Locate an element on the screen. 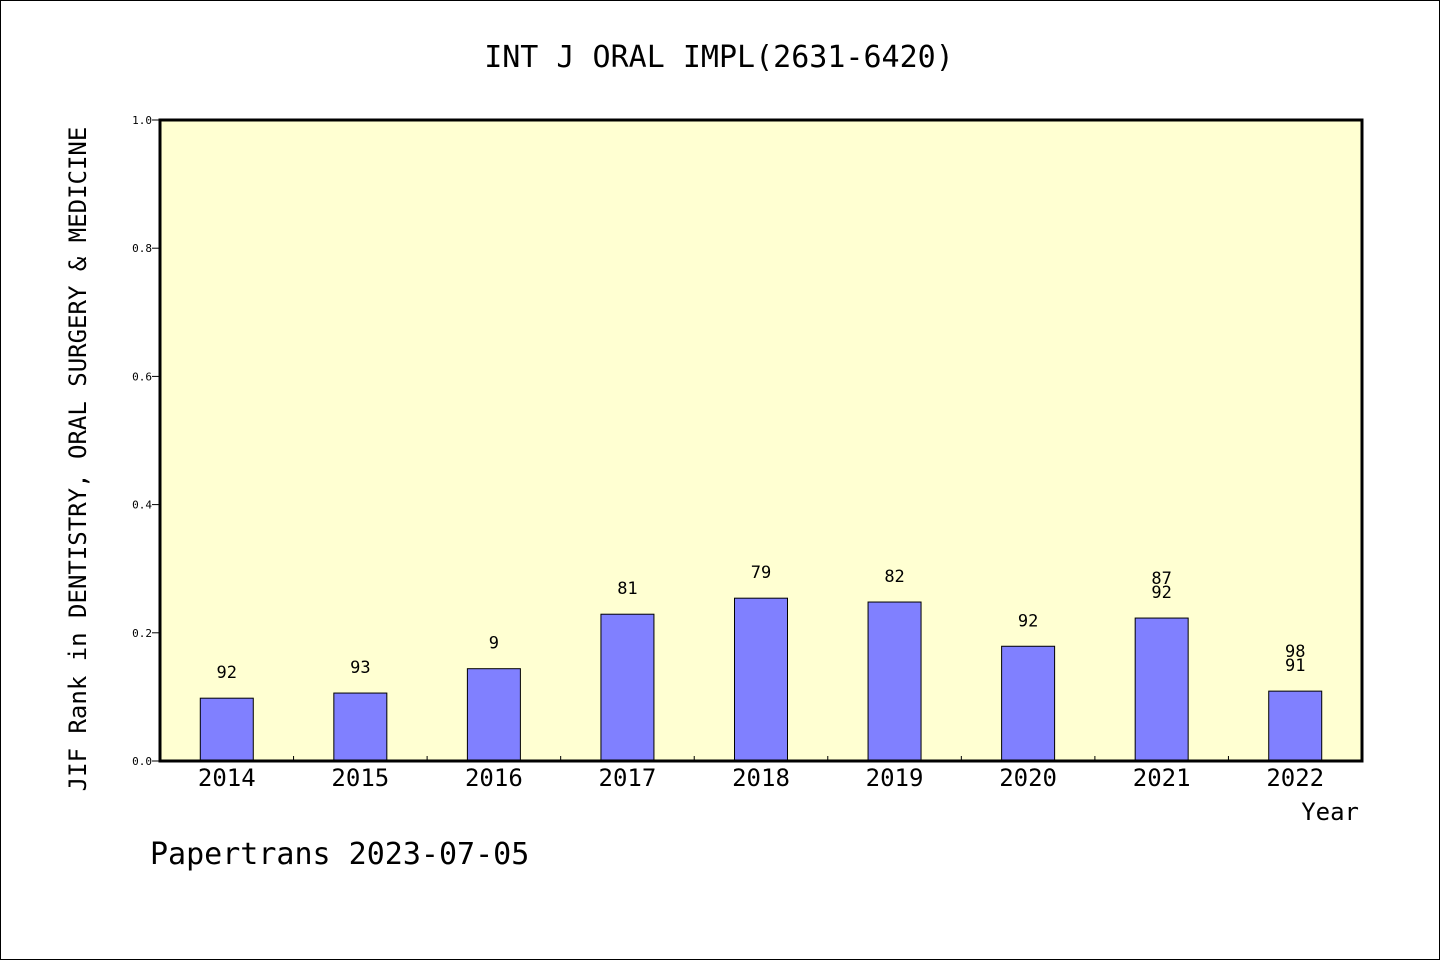 The image size is (1440, 964). y-tick-label: 1.0 is located at coordinates (142, 120).